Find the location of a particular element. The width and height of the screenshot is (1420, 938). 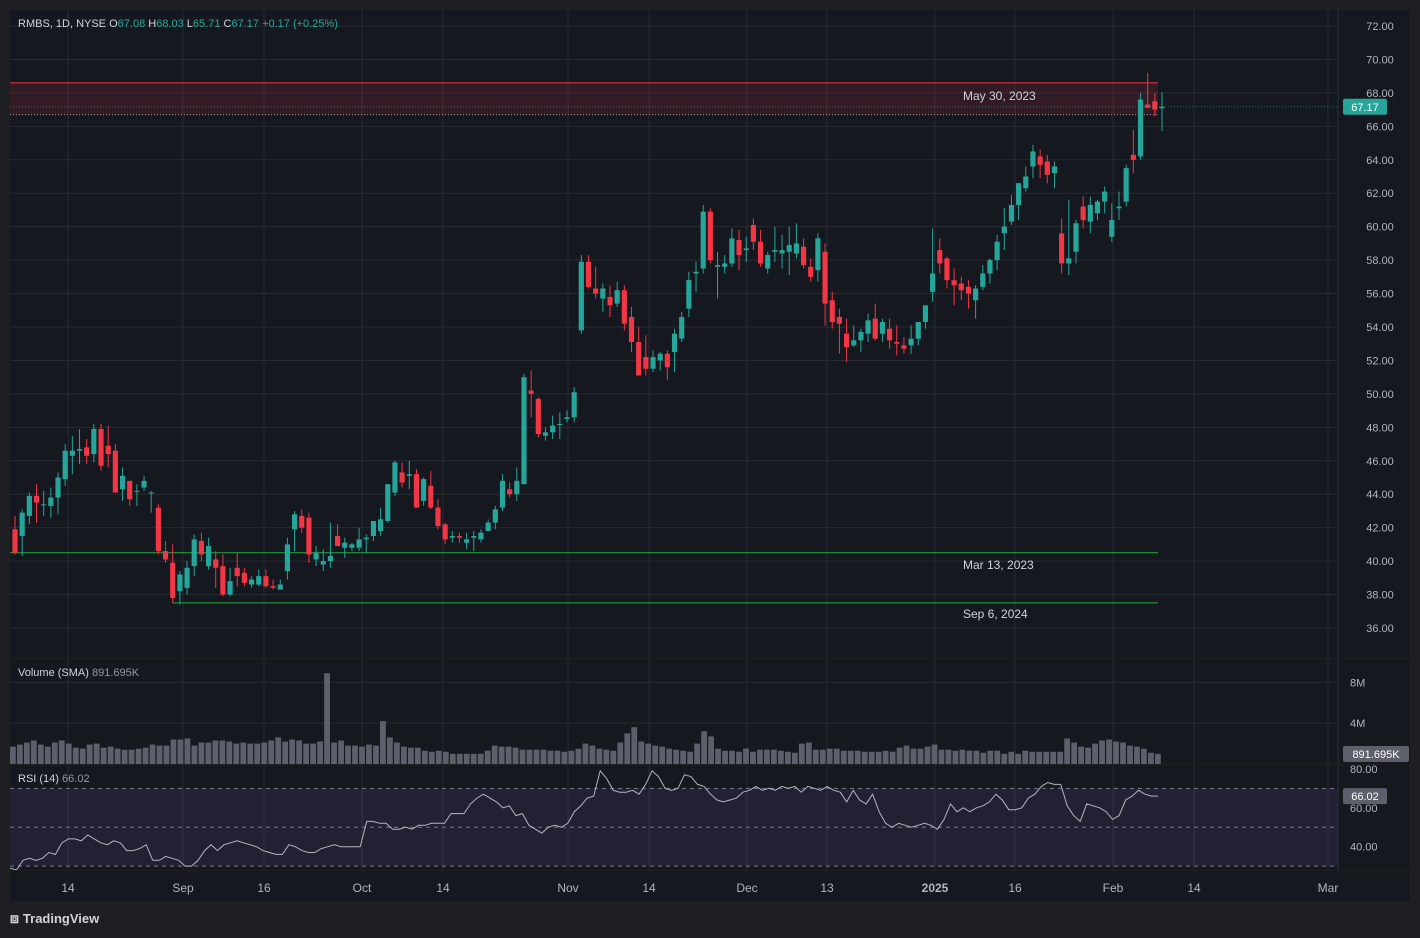

rsi-chart: 80.00 60.00 40.00 66.02 is located at coordinates (710, 817).